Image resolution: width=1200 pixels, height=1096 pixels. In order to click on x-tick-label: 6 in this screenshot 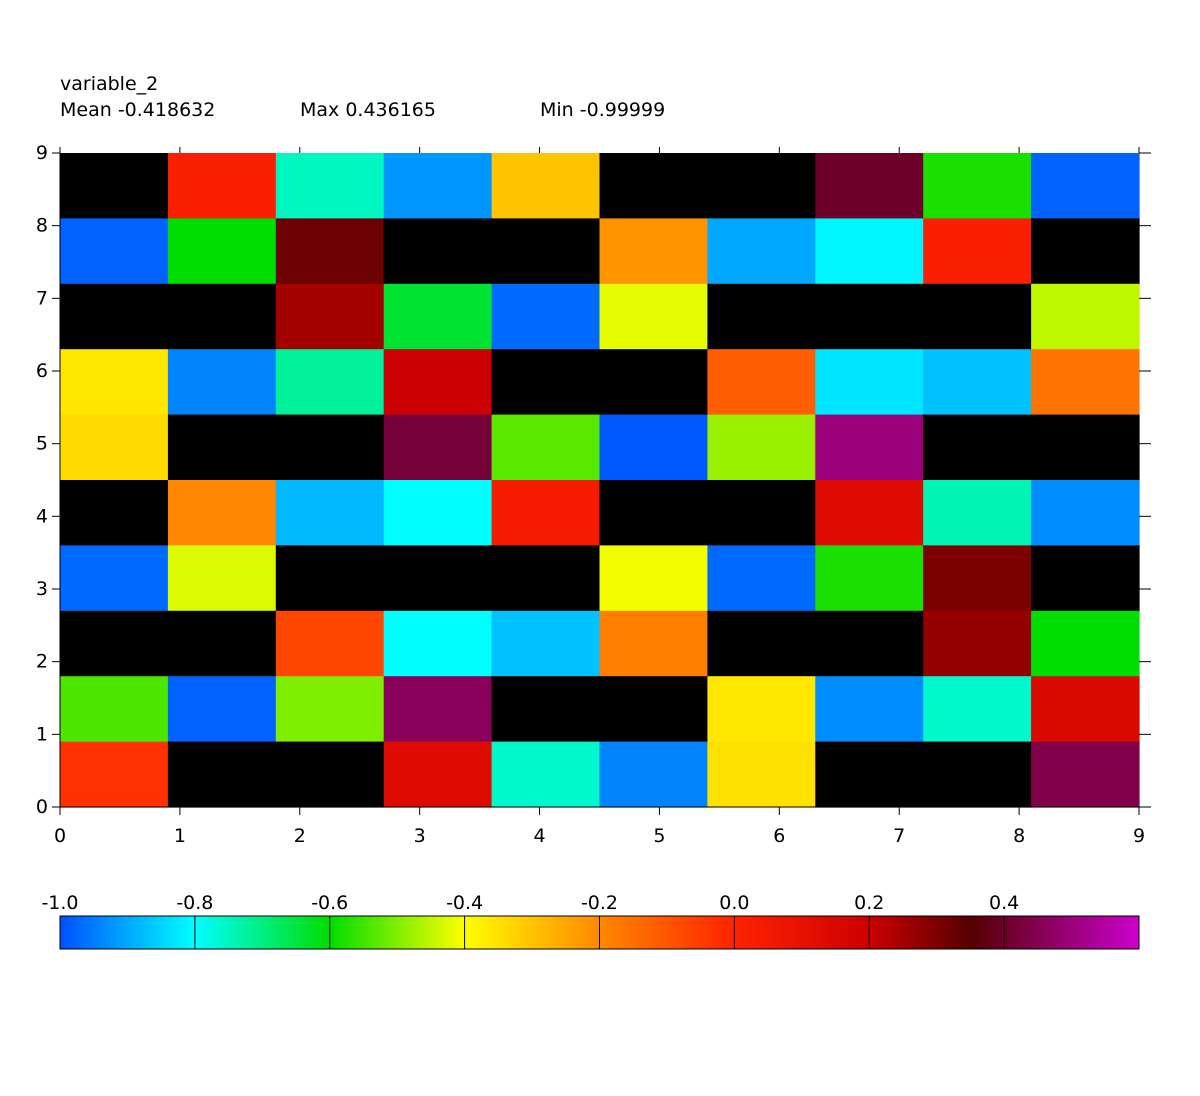, I will do `click(779, 836)`.